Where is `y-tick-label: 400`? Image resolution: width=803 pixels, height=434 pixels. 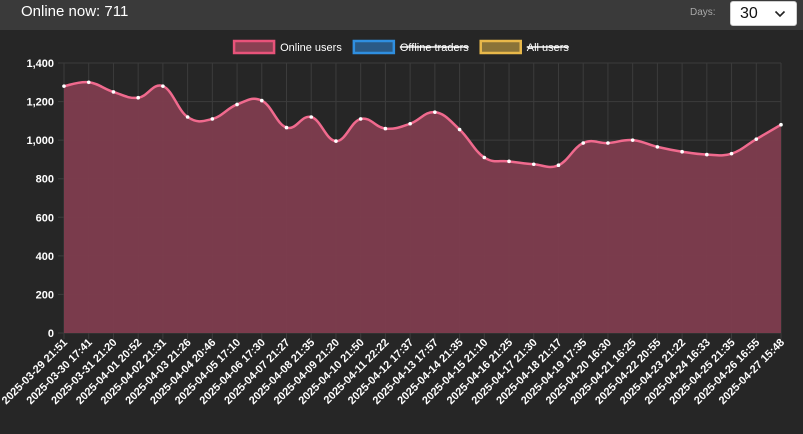 y-tick-label: 400 is located at coordinates (45, 257).